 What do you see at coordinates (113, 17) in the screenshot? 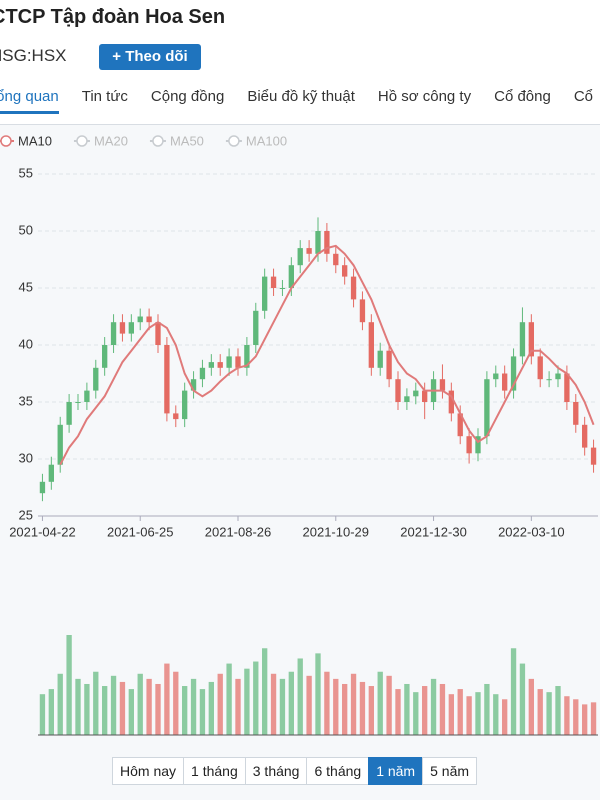
I see `company-title: CTCP Tập đoàn Hoa Sen` at bounding box center [113, 17].